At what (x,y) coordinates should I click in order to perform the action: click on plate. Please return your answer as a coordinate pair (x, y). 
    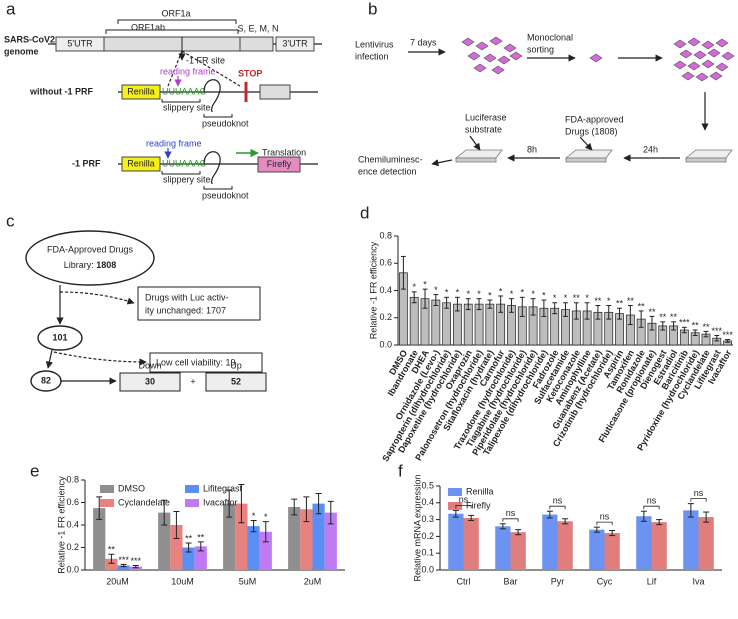
    Looking at the image, I should click on (589, 156).